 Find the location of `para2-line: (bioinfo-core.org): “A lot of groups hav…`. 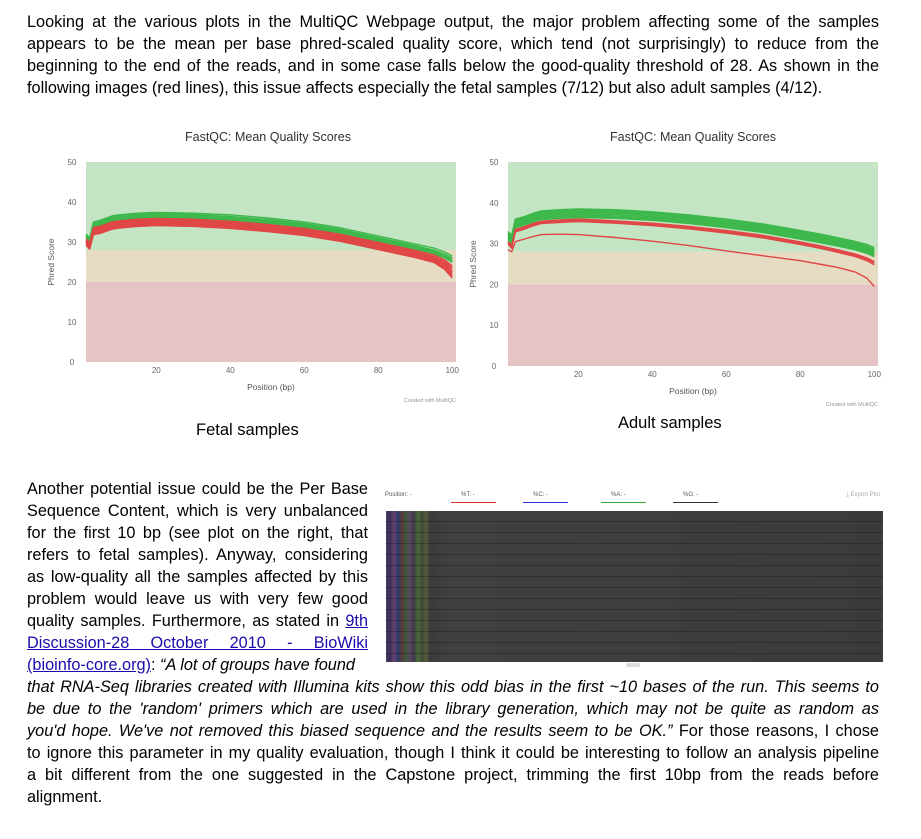

para2-line: (bioinfo-core.org): “A lot of groups hav… is located at coordinates (191, 665).